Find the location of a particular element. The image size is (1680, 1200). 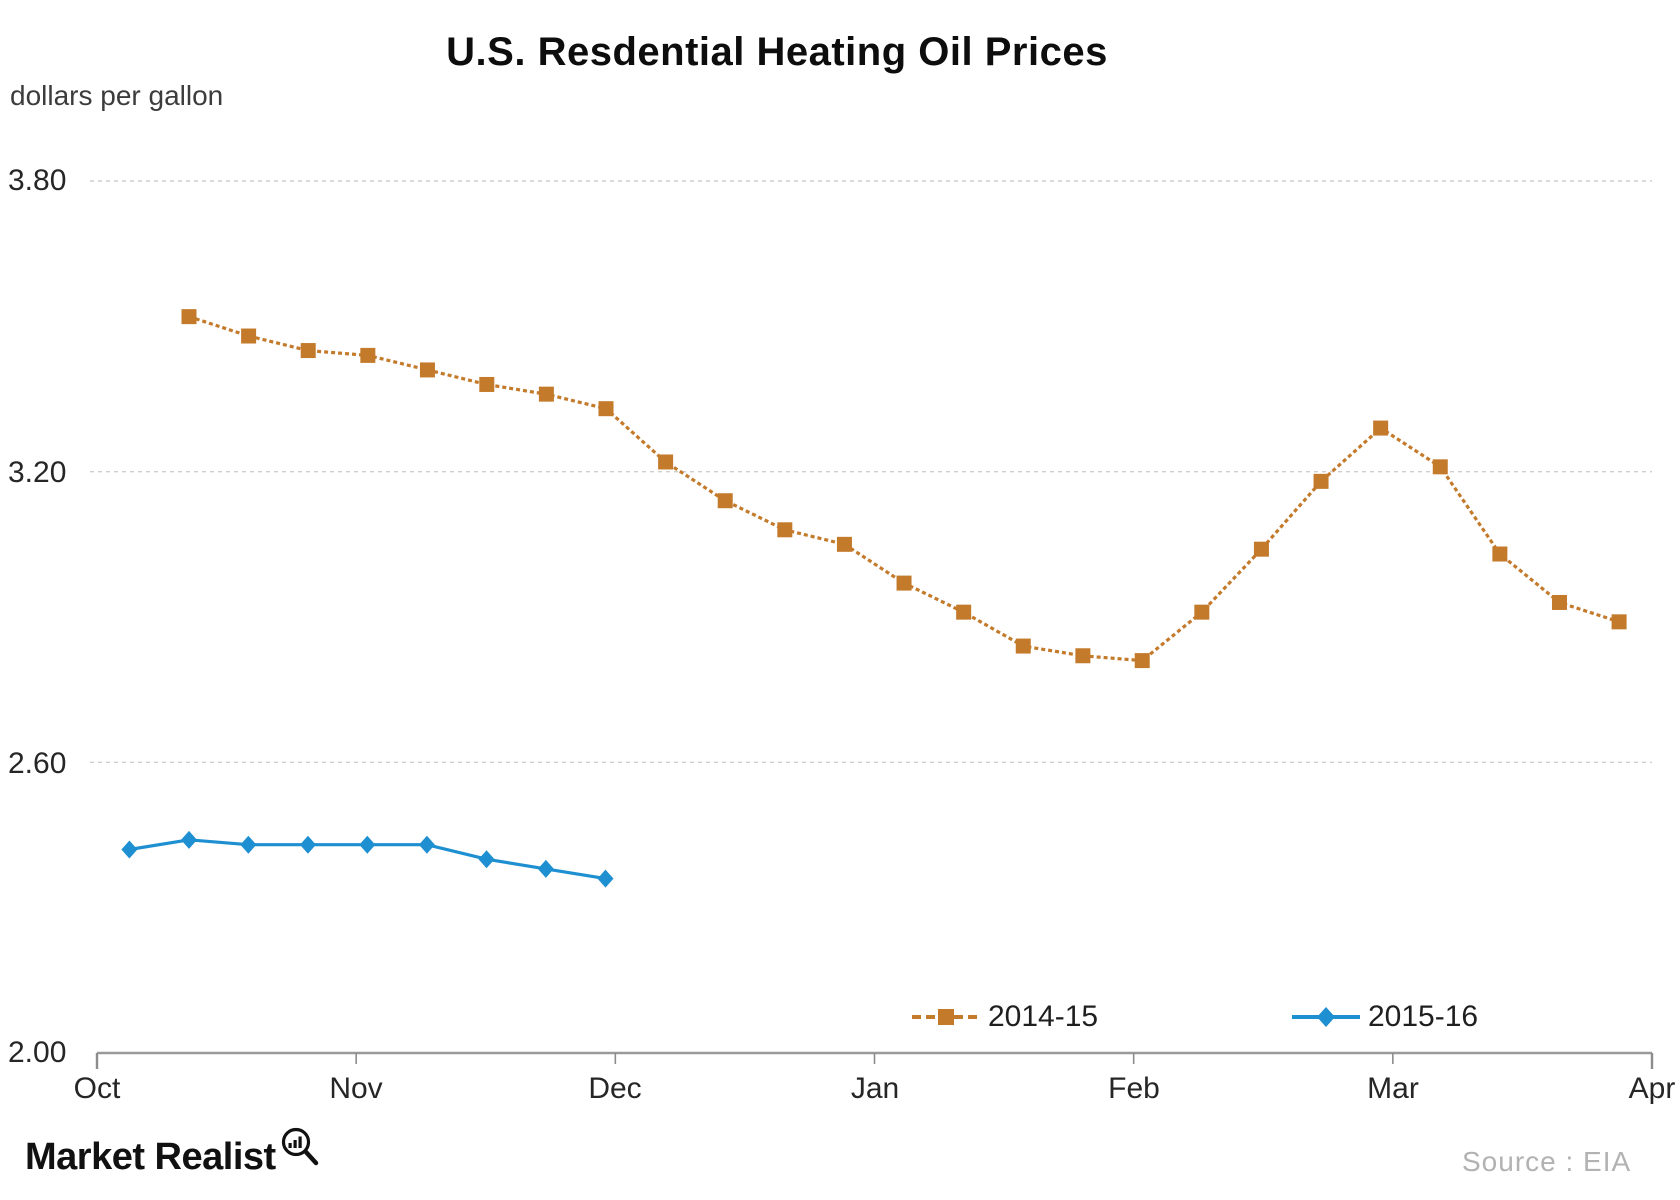

legend-label-2014-15: 2014-15 is located at coordinates (1043, 1016).